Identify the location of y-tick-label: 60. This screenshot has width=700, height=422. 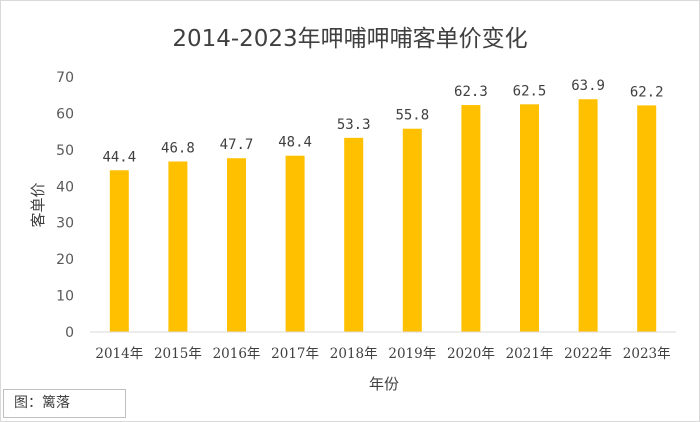
(65, 114).